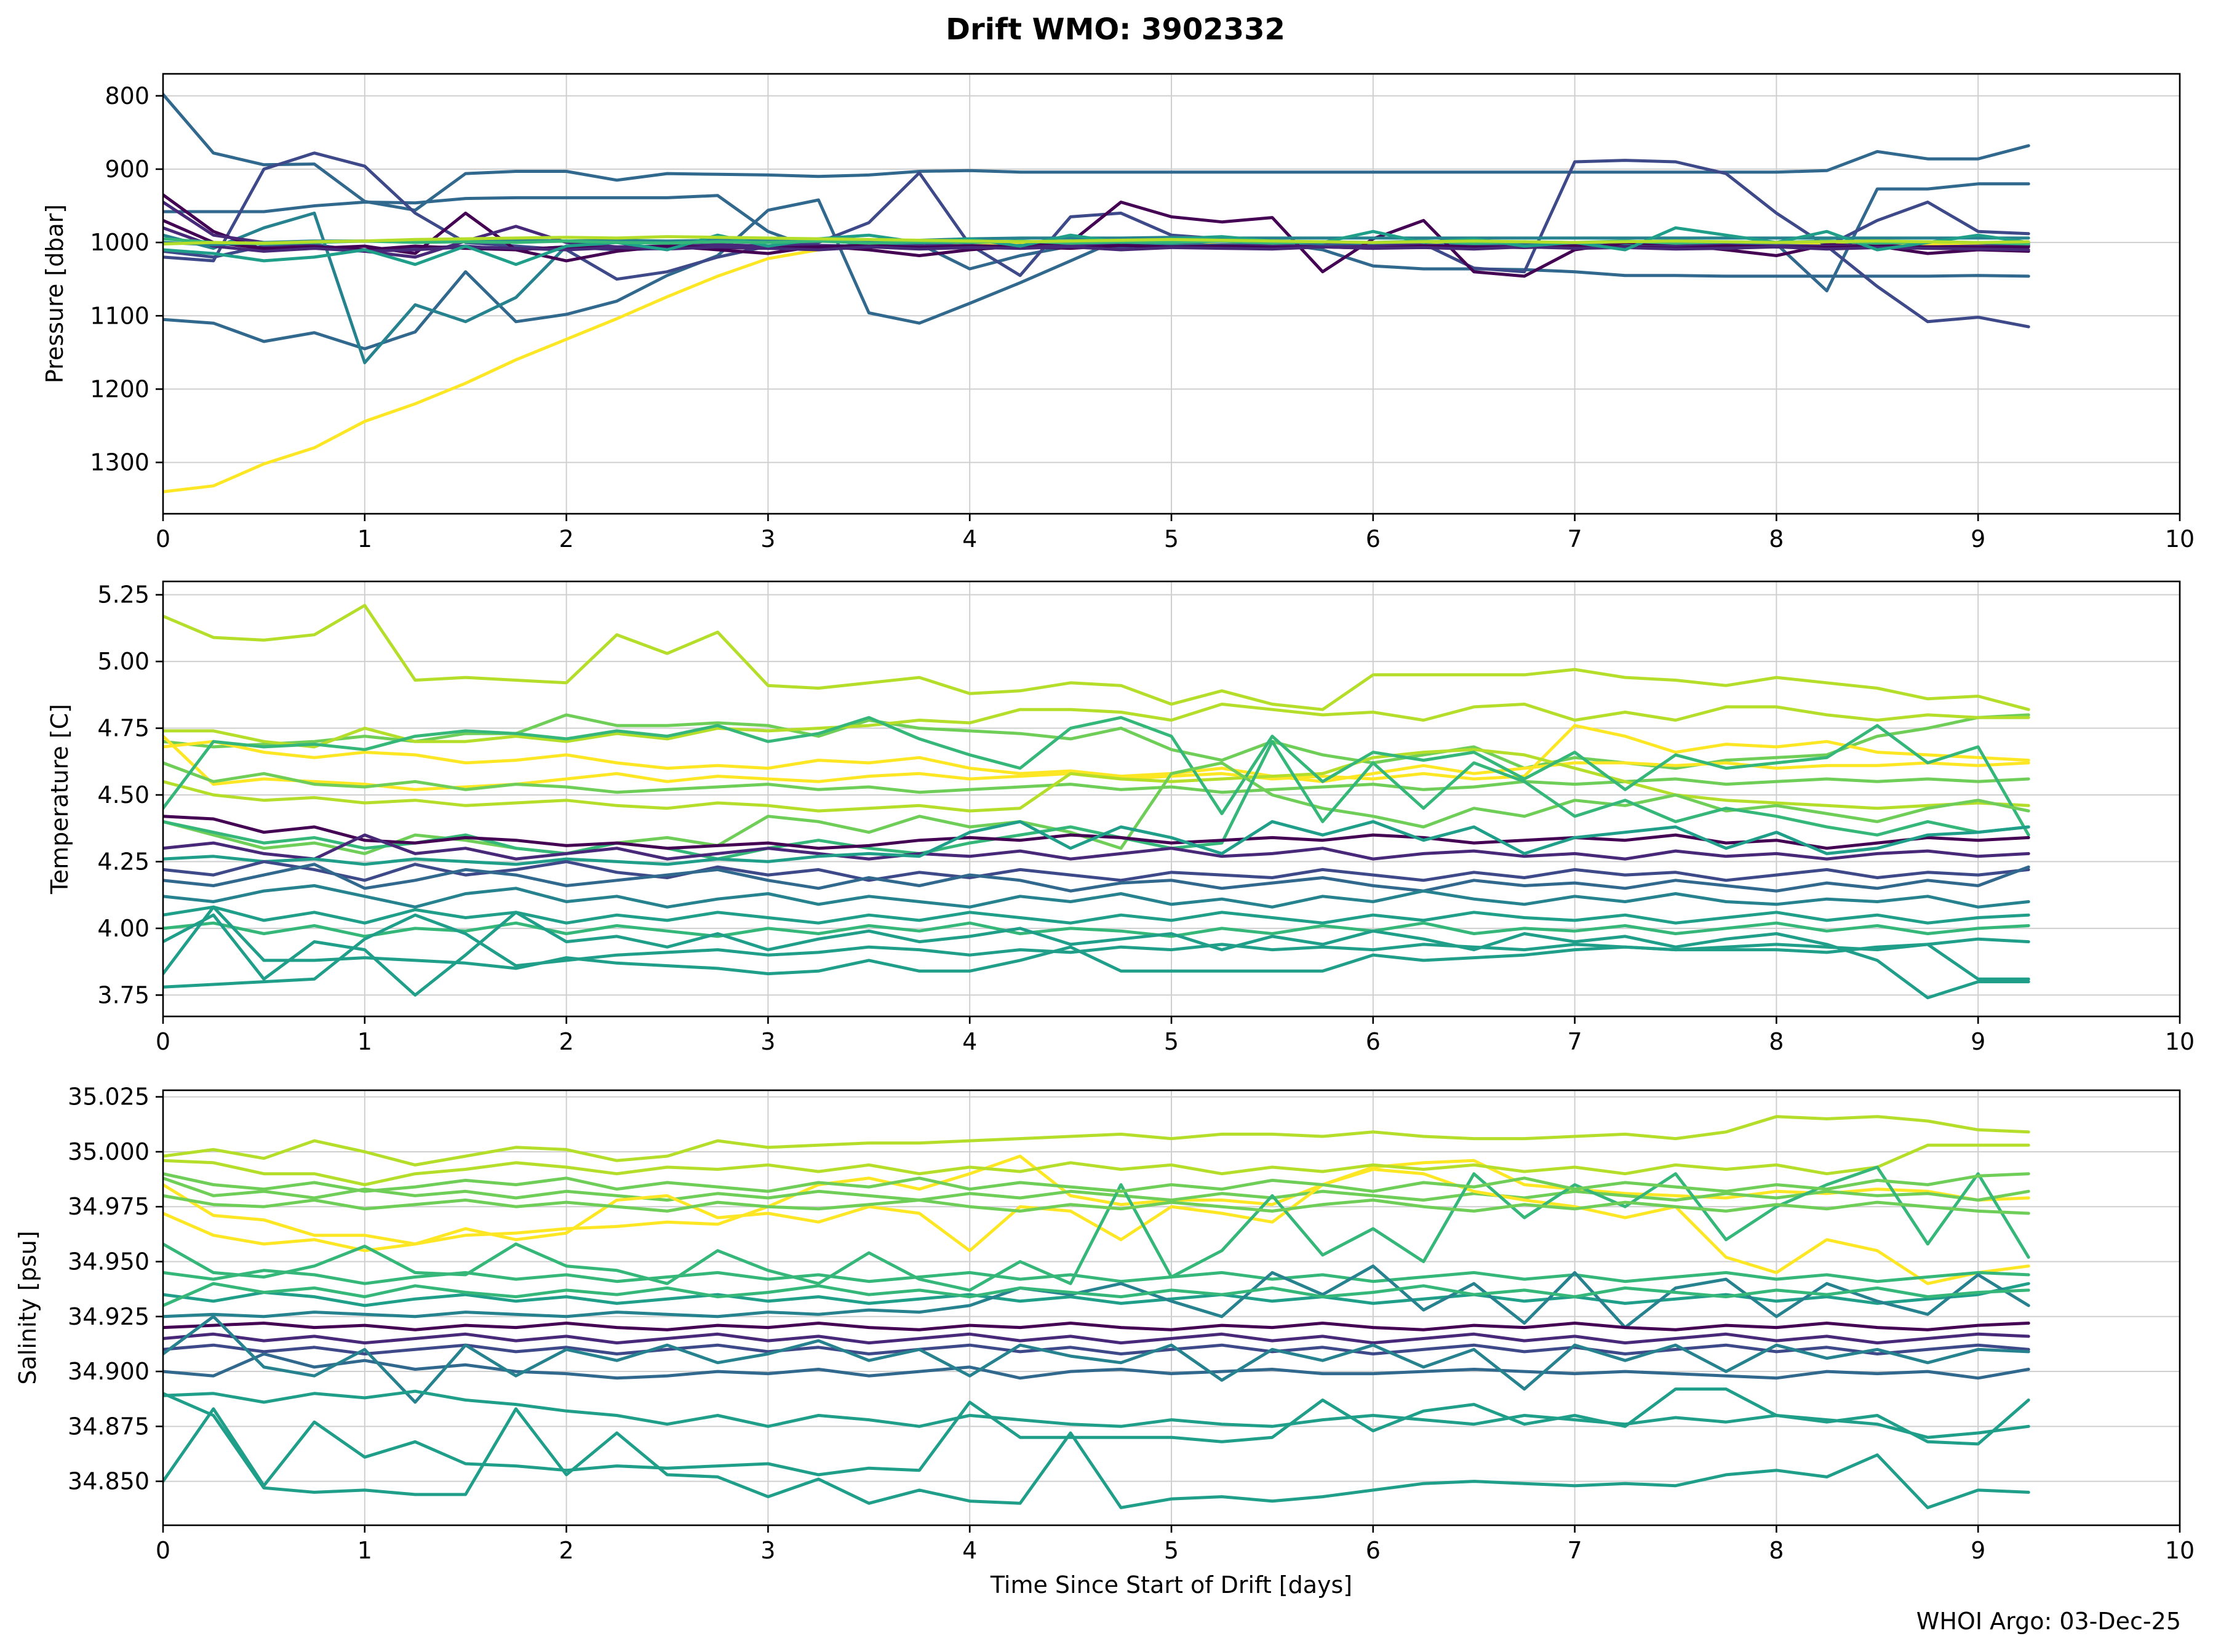 The width and height of the screenshot is (2213, 1652). Describe the element at coordinates (109, 1426) in the screenshot. I see `salinity-ytick-label: 34.875` at that location.